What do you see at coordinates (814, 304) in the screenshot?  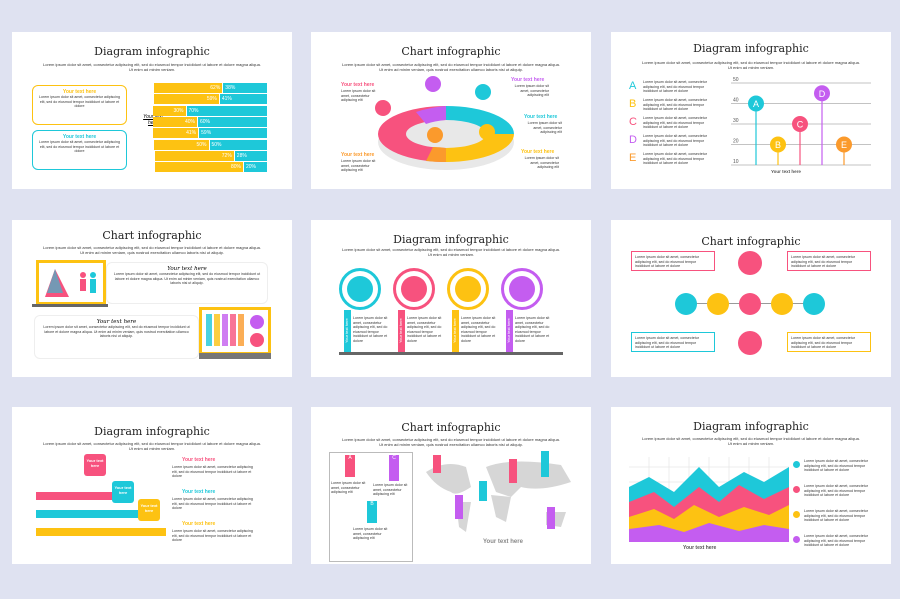 I see `clock-icon` at bounding box center [814, 304].